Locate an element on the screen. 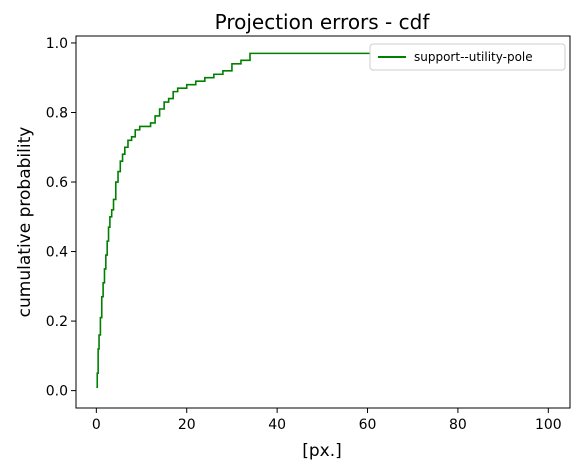  x-tick-label: 100 is located at coordinates (548, 425).